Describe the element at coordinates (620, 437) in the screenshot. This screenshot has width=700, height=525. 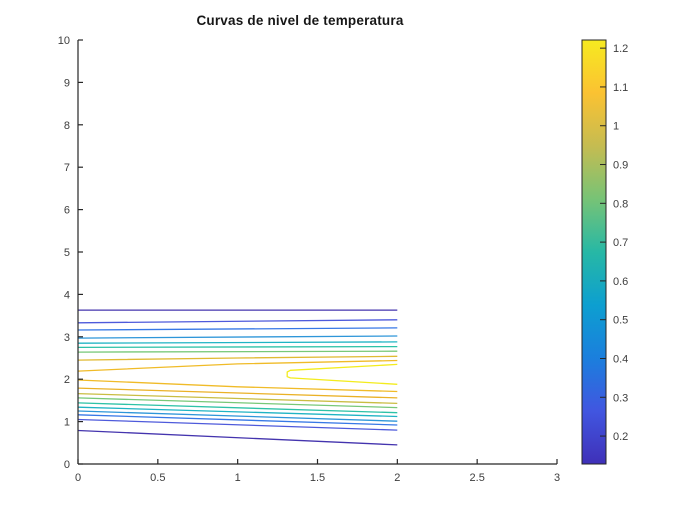
I see `colorbar-tick-label: 0.2` at that location.